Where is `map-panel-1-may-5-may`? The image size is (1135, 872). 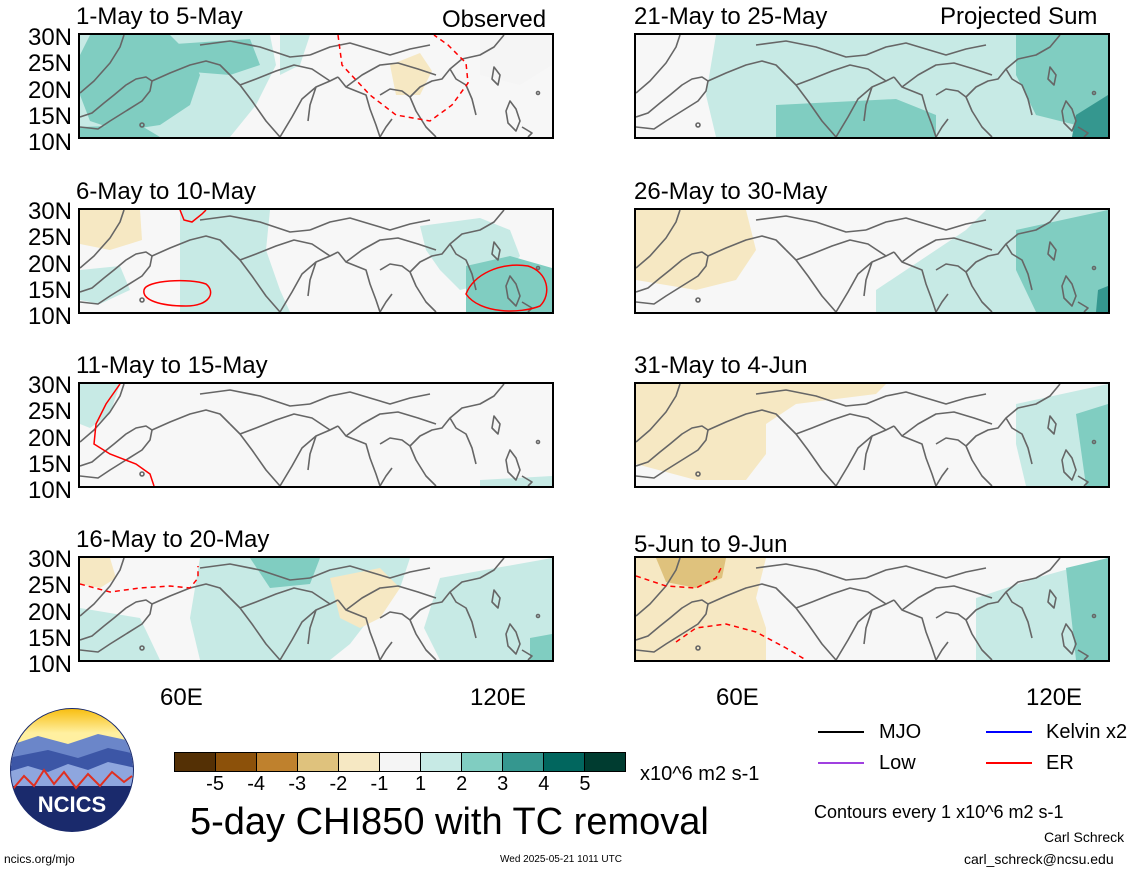
map-panel-1-may-5-may is located at coordinates (316, 86).